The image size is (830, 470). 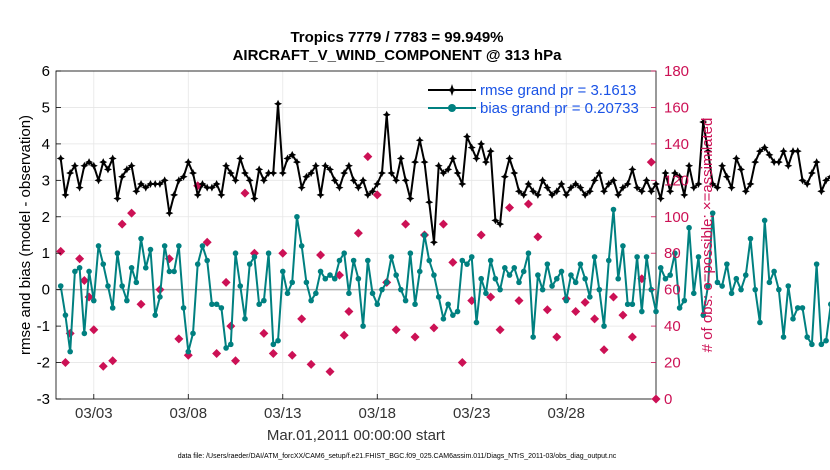 What do you see at coordinates (670, 235) in the screenshot?
I see `y-axis-right-ticks: 0 20 40 60 80 100 120 140 160 180` at bounding box center [670, 235].